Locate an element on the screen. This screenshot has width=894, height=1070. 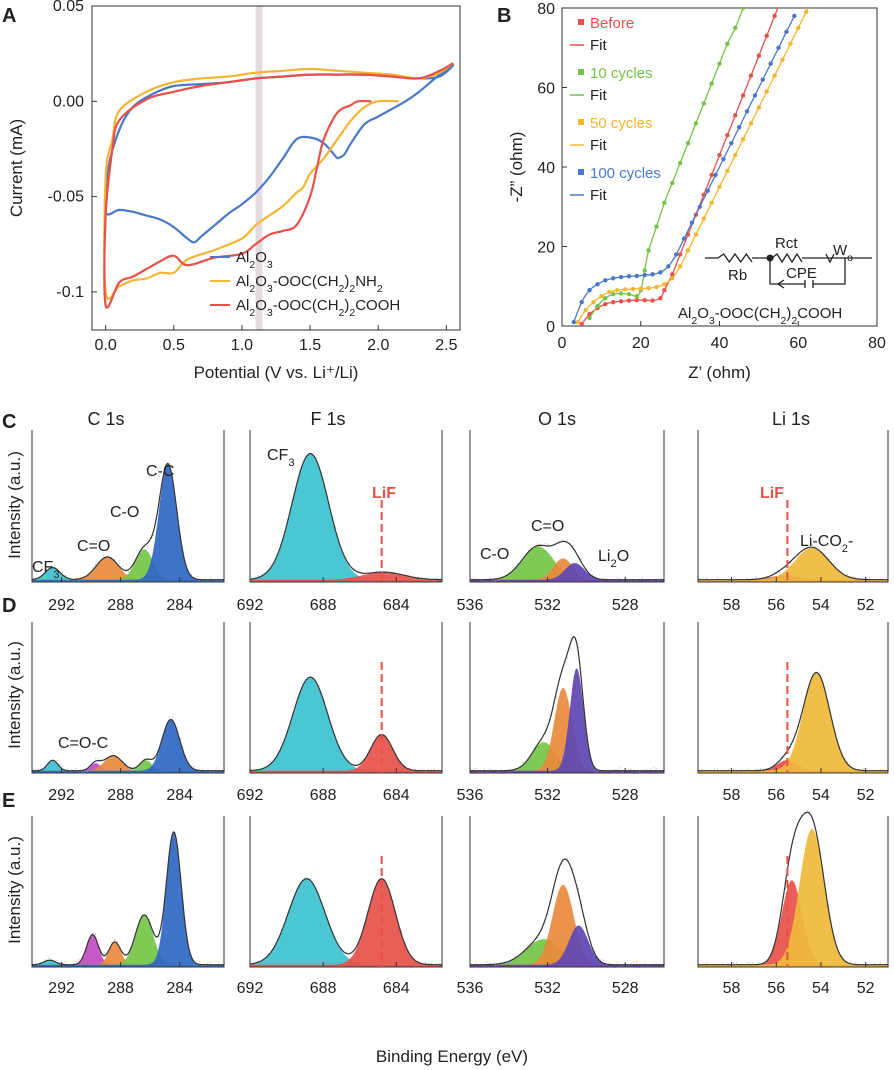
inset-sample-label: Al2O3-OOC(CH2)2COOH is located at coordinates (760, 316).